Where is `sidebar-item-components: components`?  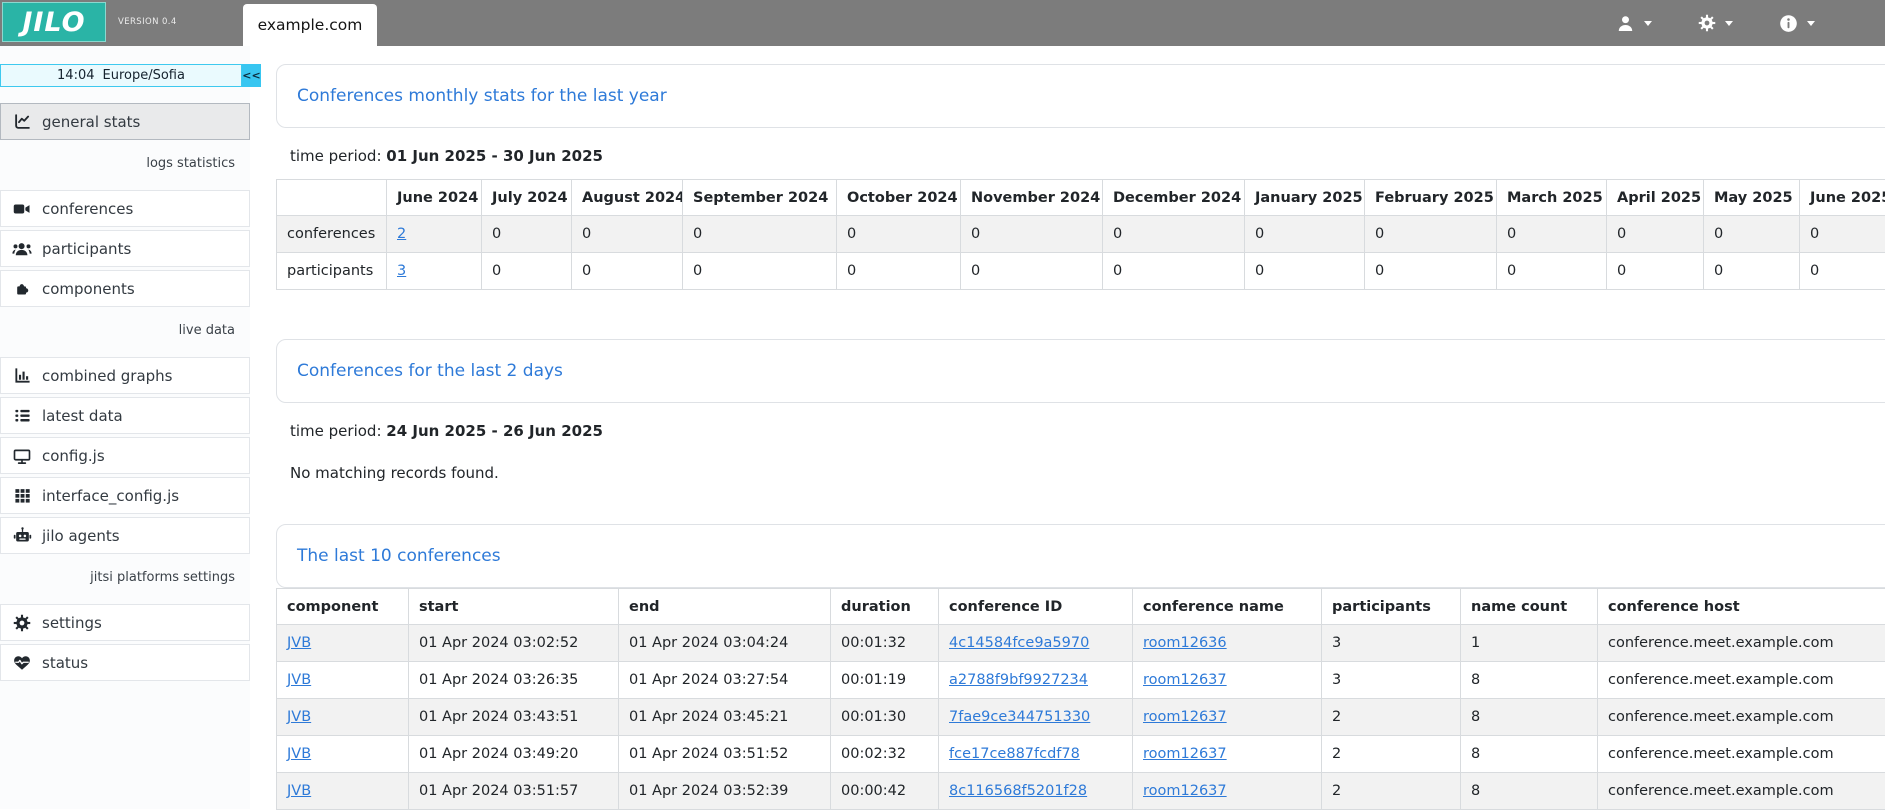
sidebar-item-components: components is located at coordinates (125, 288).